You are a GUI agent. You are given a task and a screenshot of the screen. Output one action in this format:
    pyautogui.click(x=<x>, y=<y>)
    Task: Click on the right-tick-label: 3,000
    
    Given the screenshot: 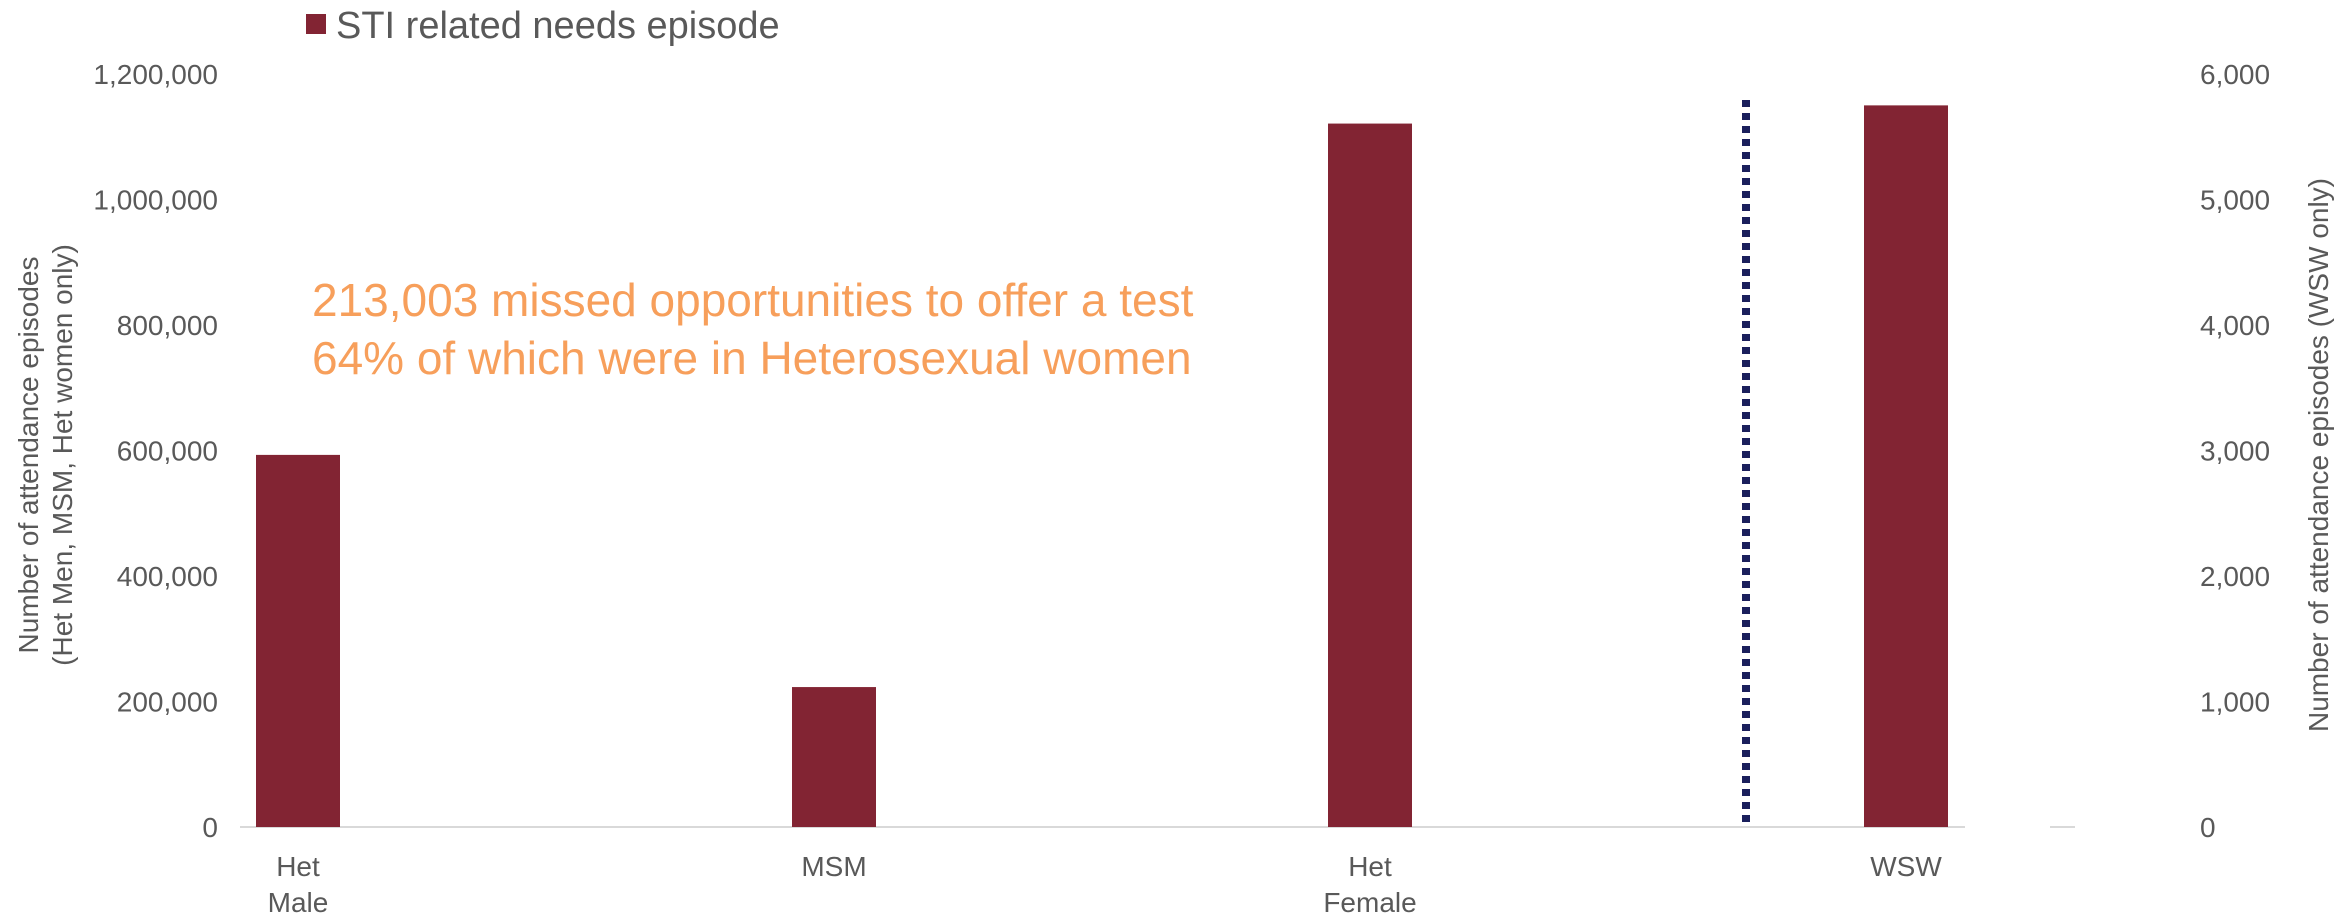 What is the action you would take?
    pyautogui.click(x=2235, y=451)
    